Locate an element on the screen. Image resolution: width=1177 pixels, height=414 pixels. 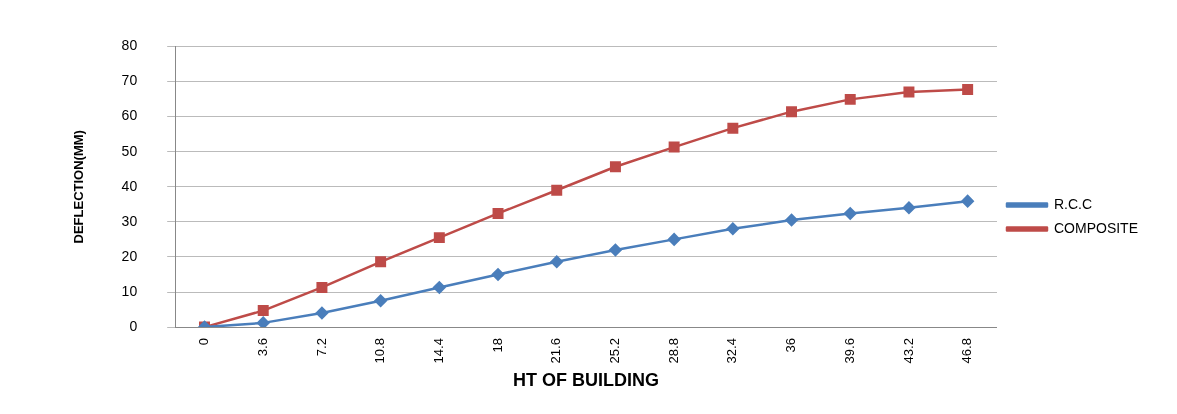
x-tick-label: 21.6 is located at coordinates (556, 351).